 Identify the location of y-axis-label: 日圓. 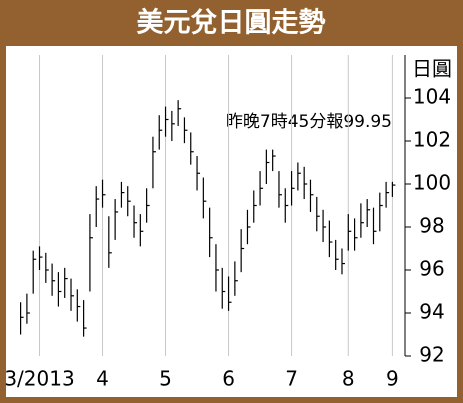
(432, 69).